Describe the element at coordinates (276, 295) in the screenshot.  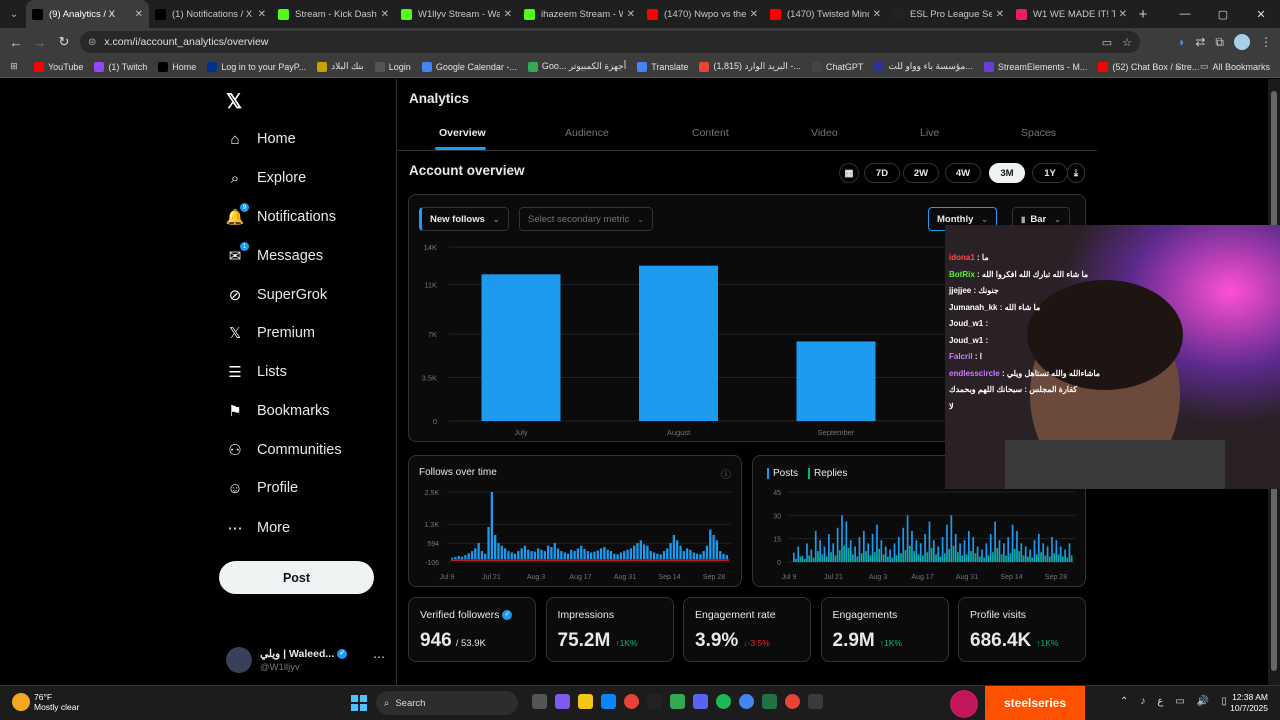
I see `sidebar-item-supergrok: ⊘ SuperGrok` at that location.